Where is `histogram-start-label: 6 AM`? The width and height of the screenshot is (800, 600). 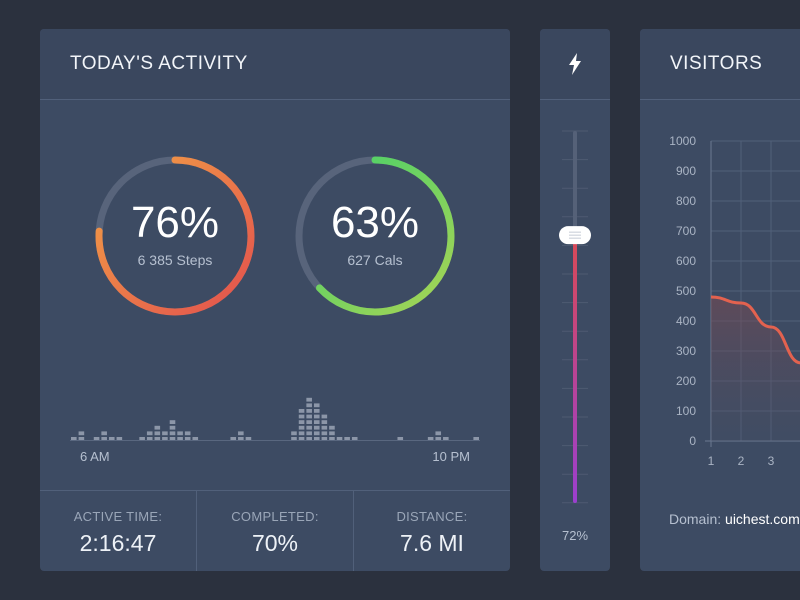
histogram-start-label: 6 AM is located at coordinates (95, 456).